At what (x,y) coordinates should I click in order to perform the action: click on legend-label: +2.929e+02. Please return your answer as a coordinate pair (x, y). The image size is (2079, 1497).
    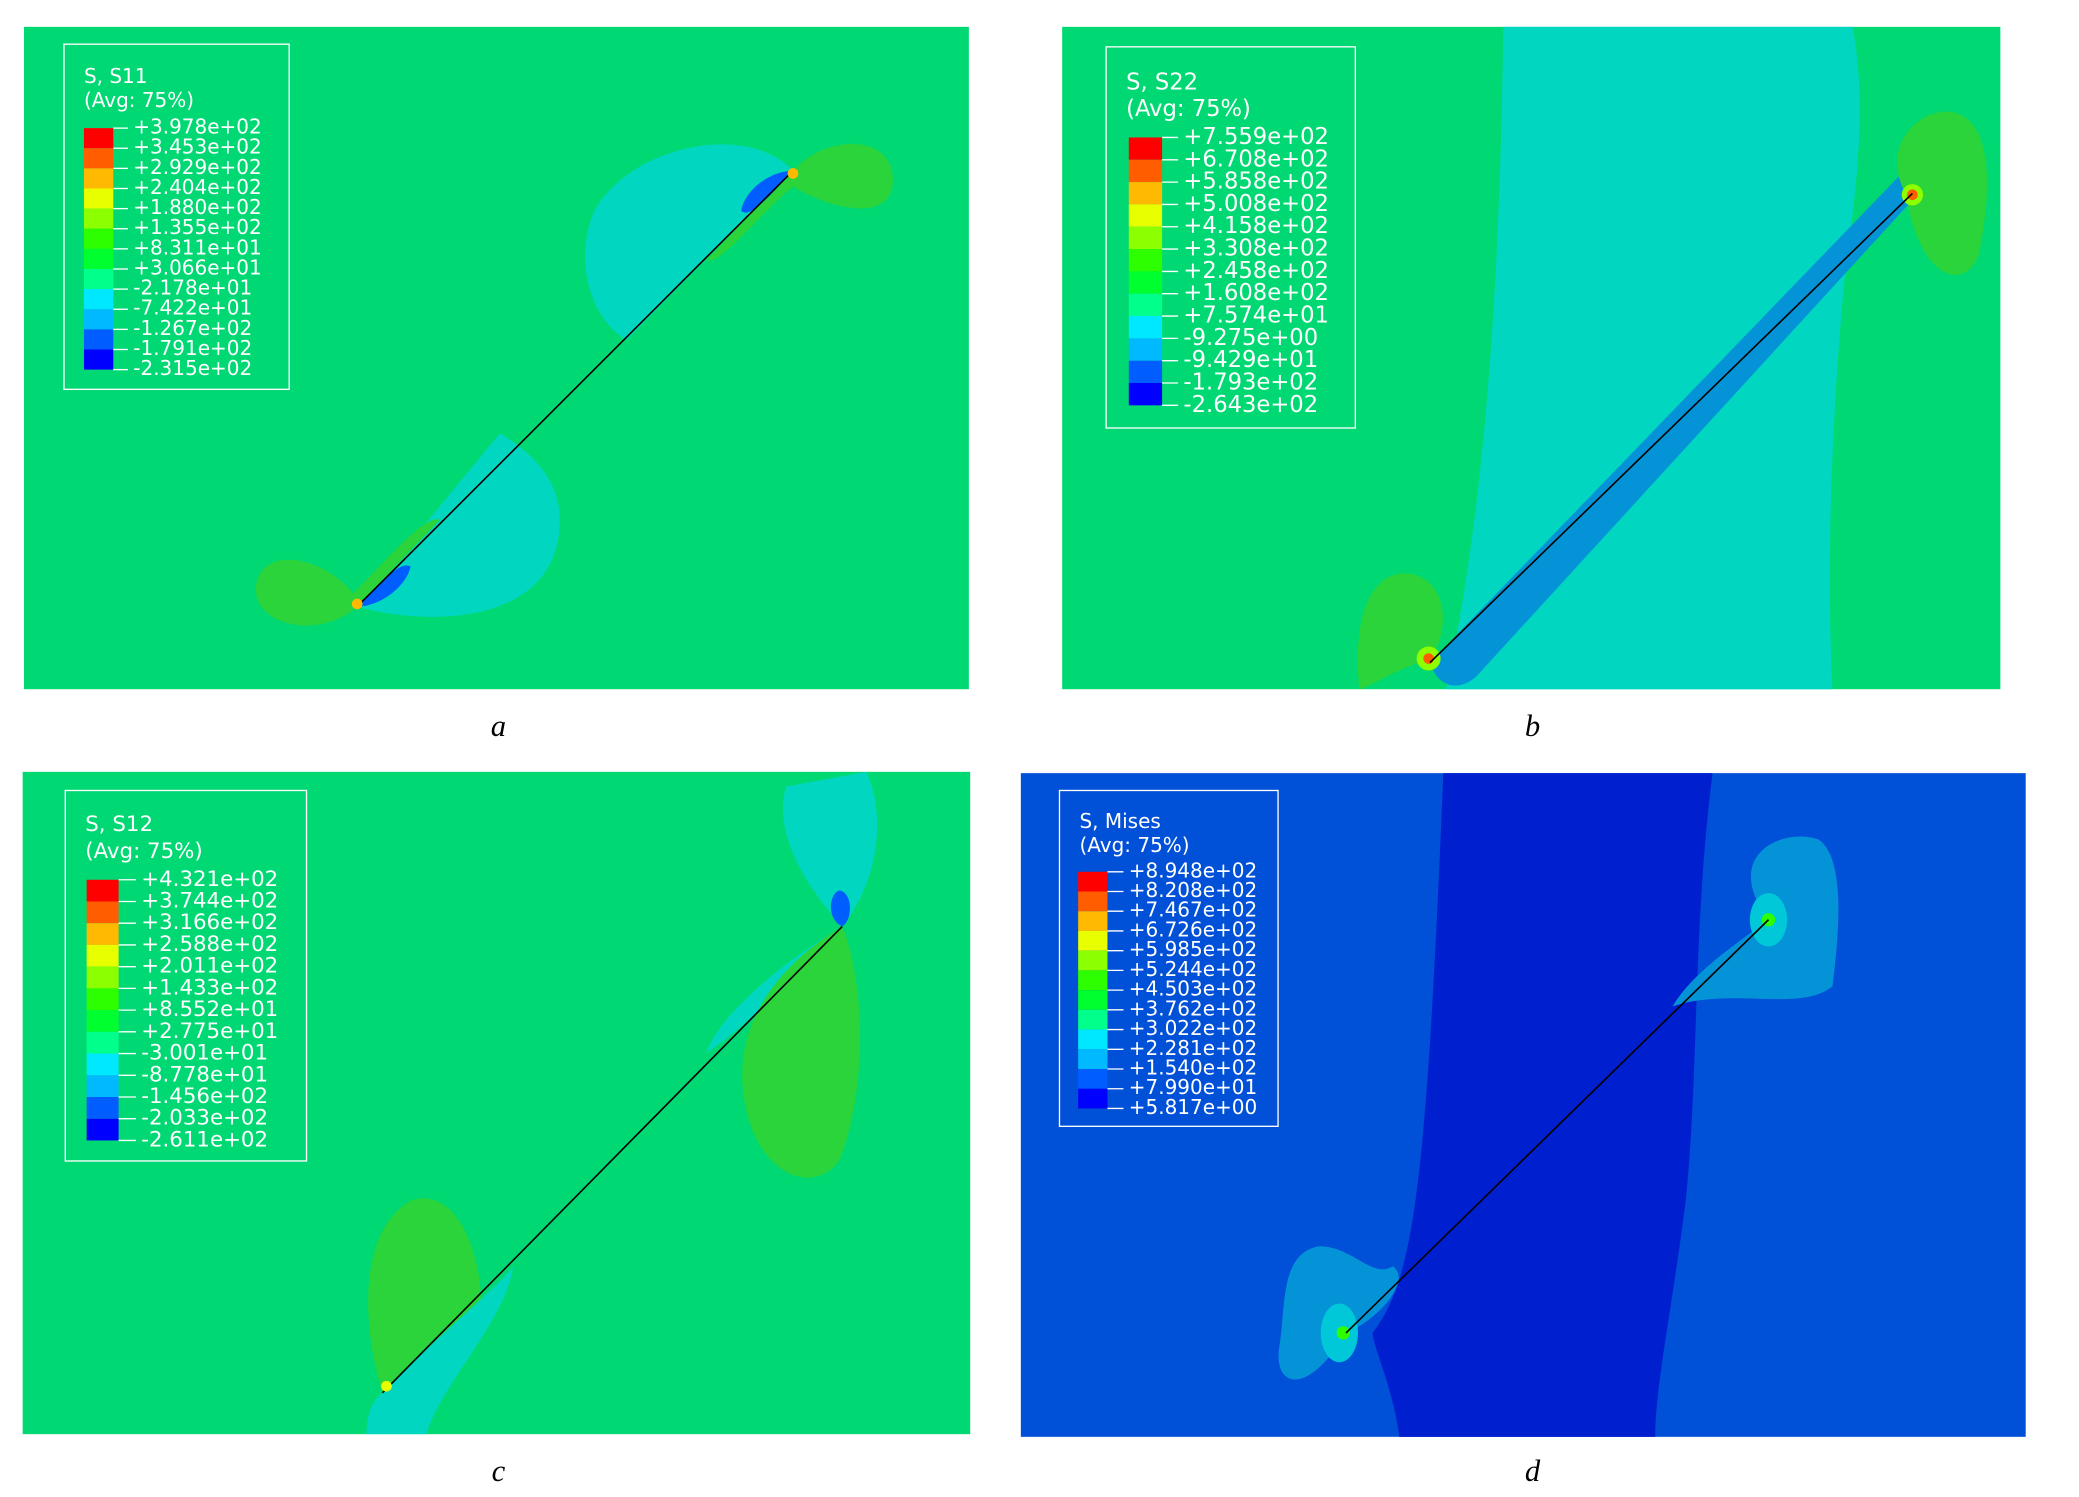
    Looking at the image, I should click on (197, 167).